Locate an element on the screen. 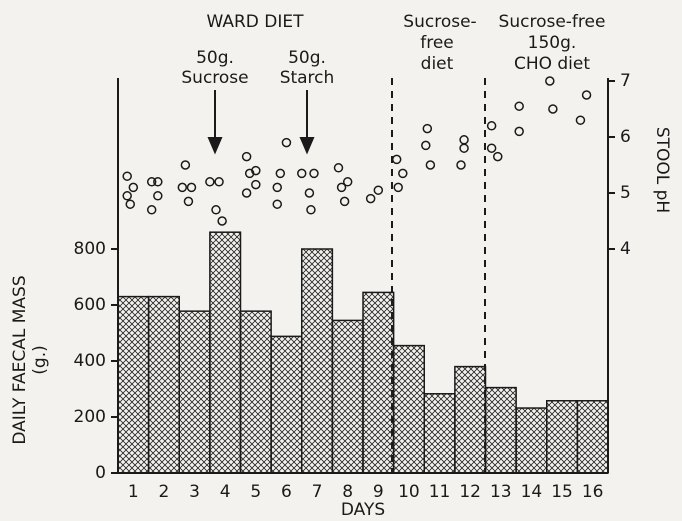  x-tick-label: 16 is located at coordinates (593, 492).